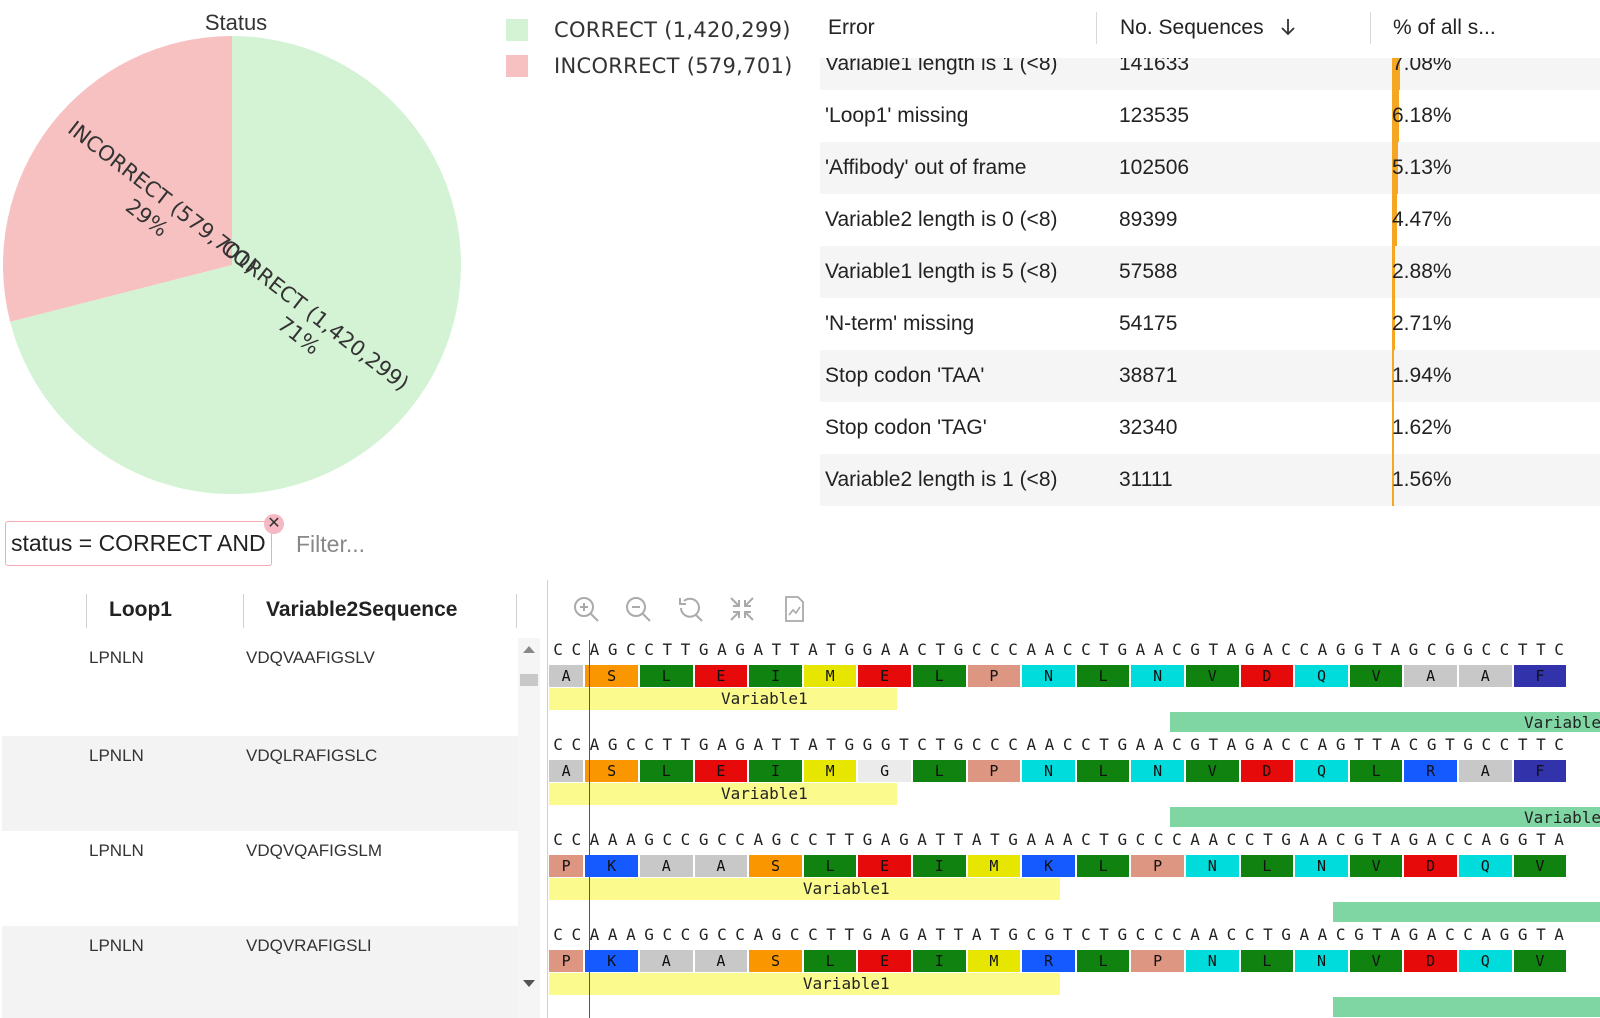 The image size is (1600, 1018). I want to click on table-row: Variable1 length is 5 (<8) 57588 2.88%, so click(1210, 272).